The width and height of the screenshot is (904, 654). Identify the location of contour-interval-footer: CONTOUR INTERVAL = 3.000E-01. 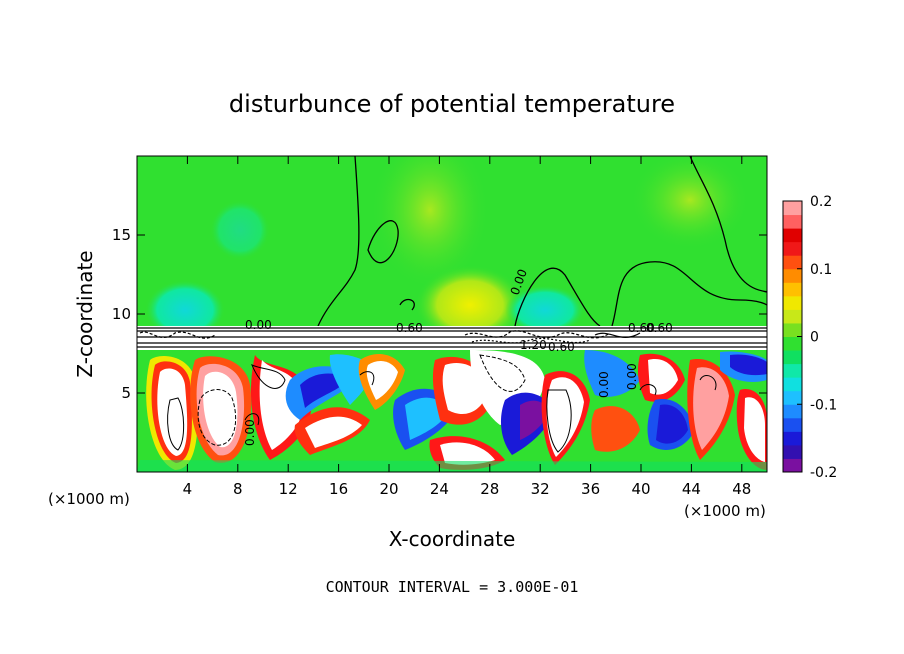
(452, 587).